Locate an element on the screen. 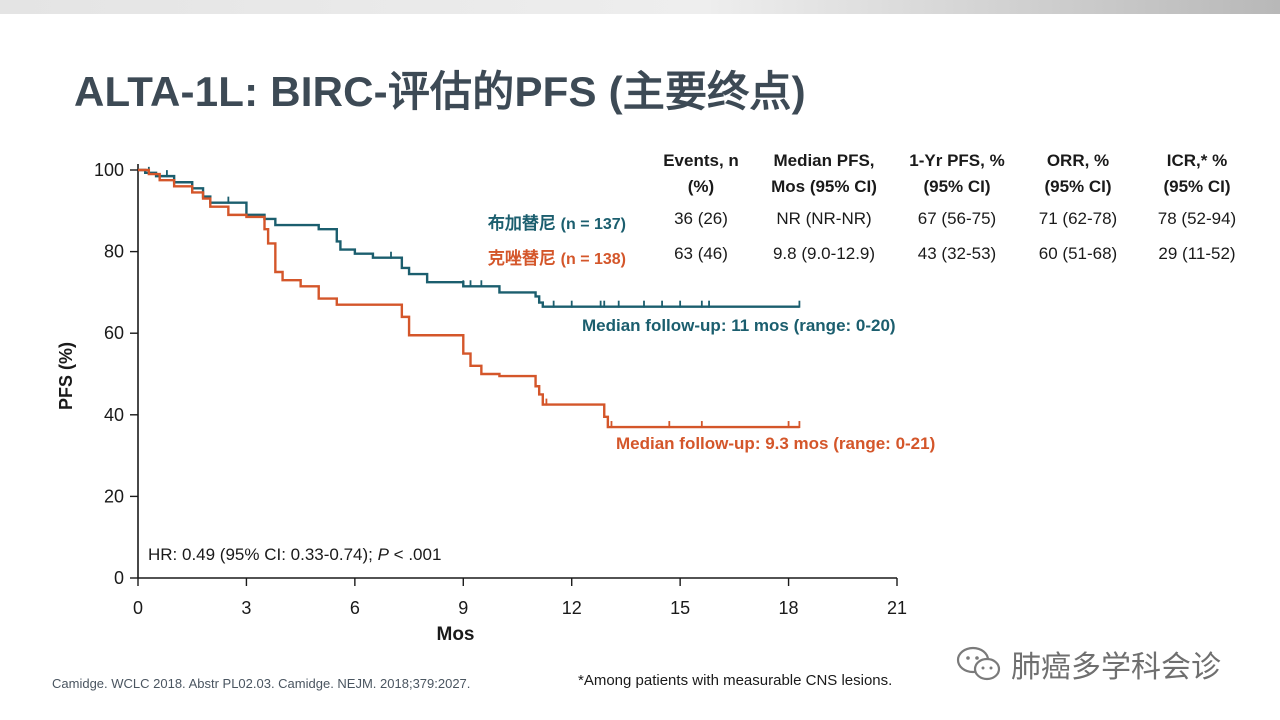  y-tick-label: 40 is located at coordinates (114, 415).